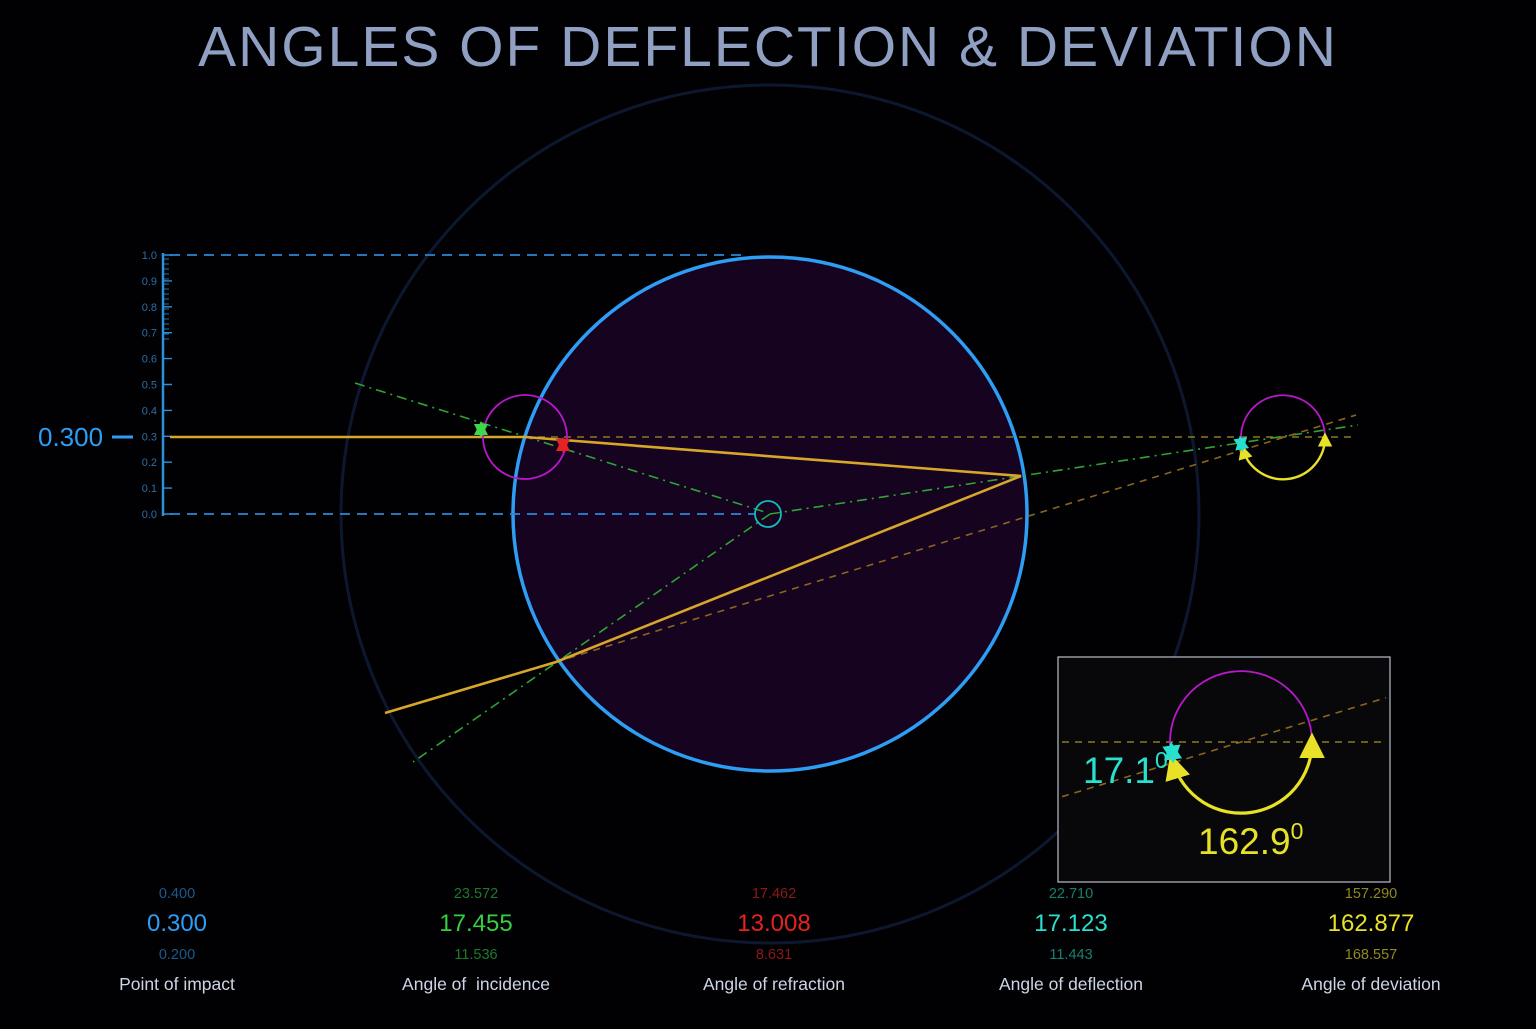 The height and width of the screenshot is (1029, 1536). I want to click on inset-deflection-arc-magenta, so click(1241, 717).